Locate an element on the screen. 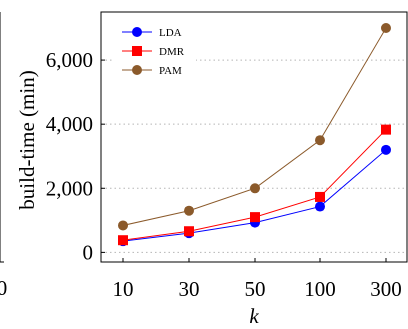  y-tick-label: 6,000 is located at coordinates (69, 60).